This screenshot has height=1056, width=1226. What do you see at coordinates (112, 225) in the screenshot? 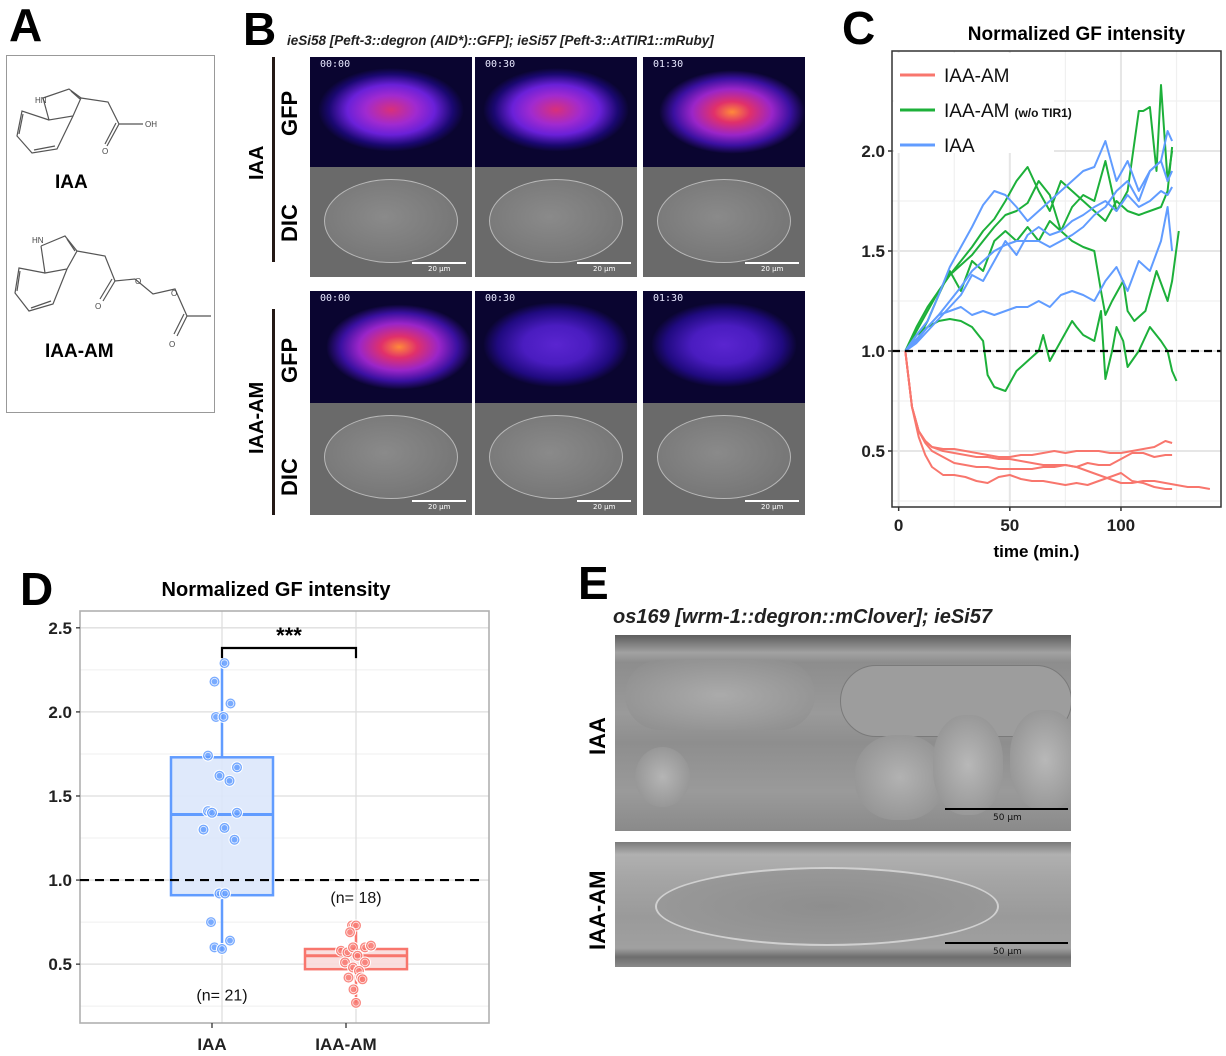
I see `iaa-structure: HN OH O IAA HN O O O O IAA-AM` at bounding box center [112, 225].